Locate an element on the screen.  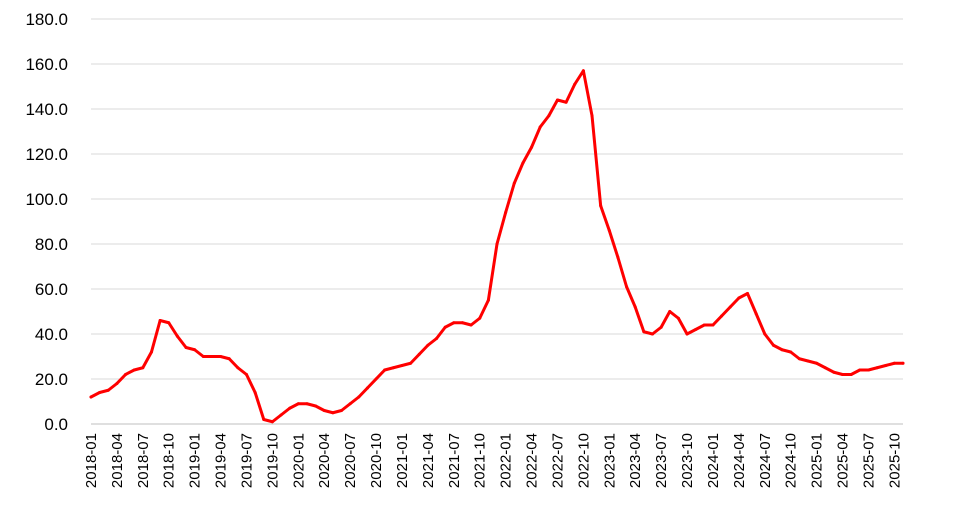
x-tick-label: 2019-07 is located at coordinates (246, 460).